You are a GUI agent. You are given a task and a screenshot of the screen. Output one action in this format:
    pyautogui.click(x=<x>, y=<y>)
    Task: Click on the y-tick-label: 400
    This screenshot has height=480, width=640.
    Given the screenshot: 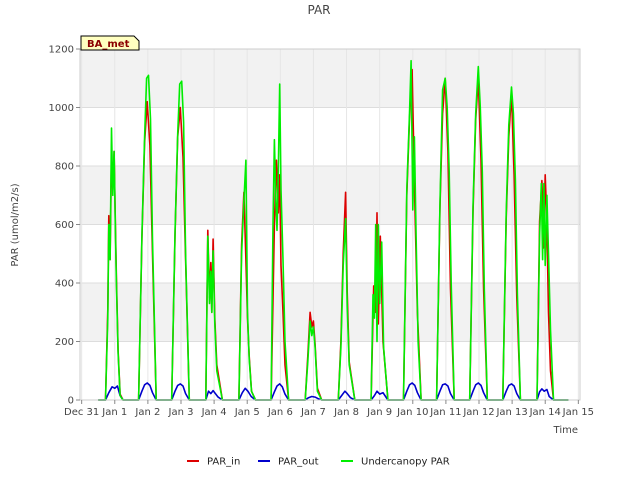 What is the action you would take?
    pyautogui.click(x=64, y=284)
    